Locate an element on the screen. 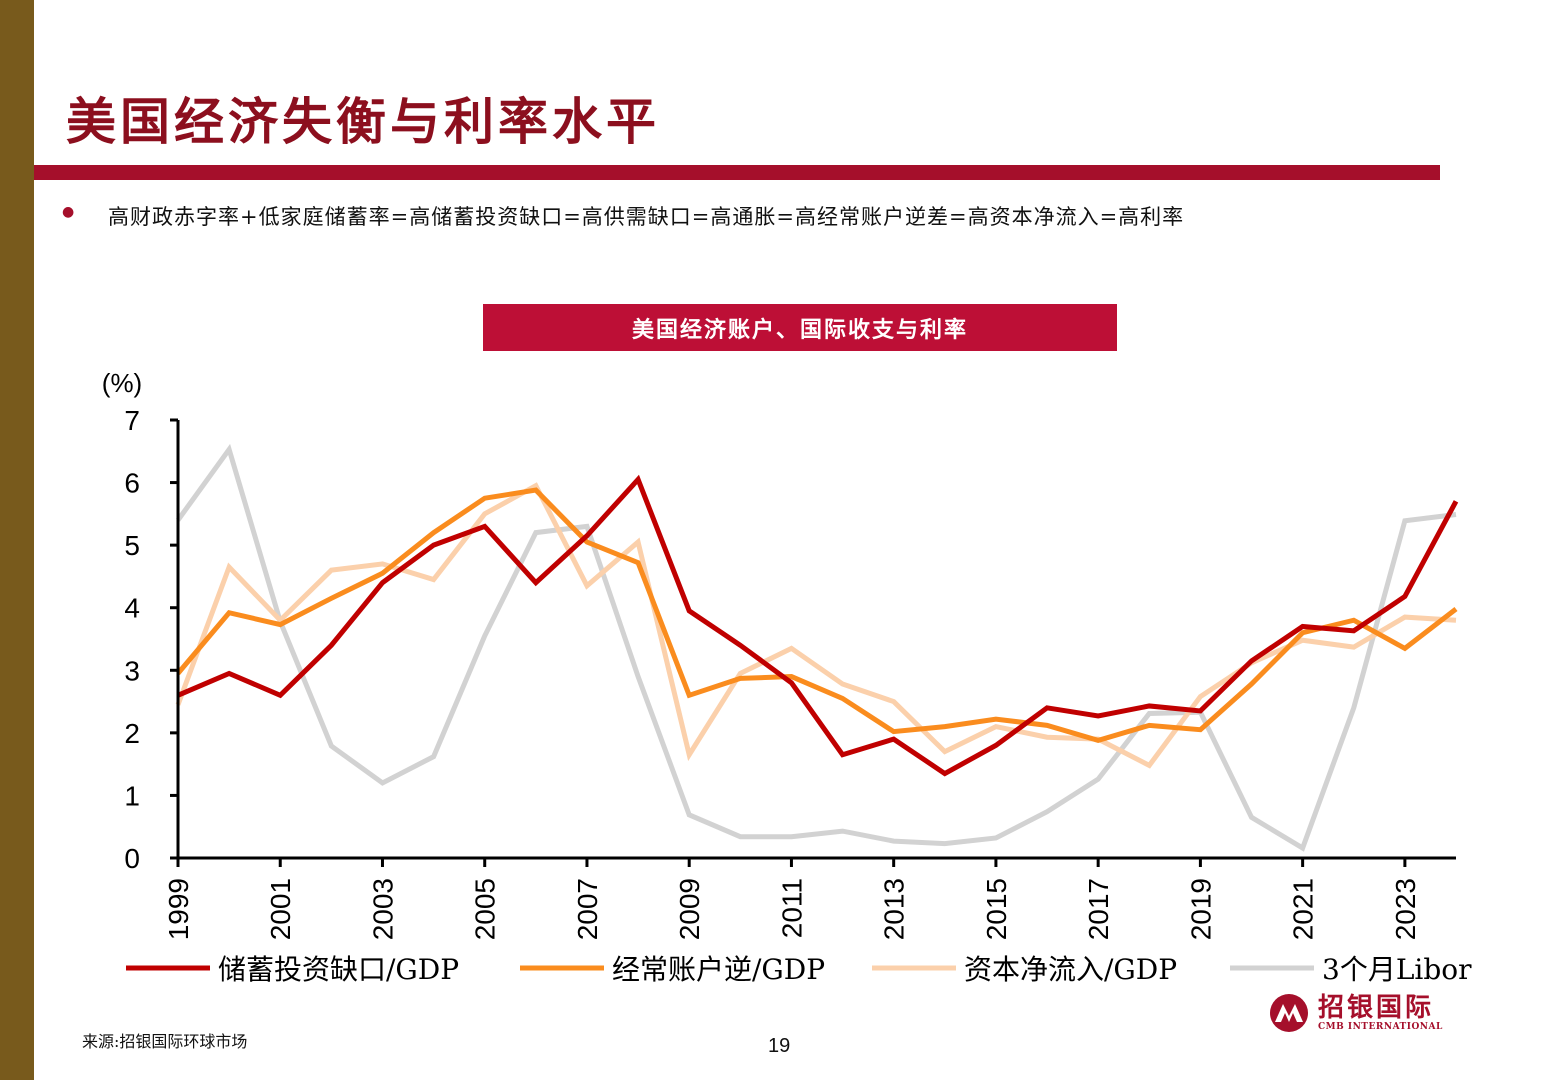 Image resolution: width=1560 pixels, height=1080 pixels. legend-item-0: 储蓄投资缺口/GDP is located at coordinates (292, 969).